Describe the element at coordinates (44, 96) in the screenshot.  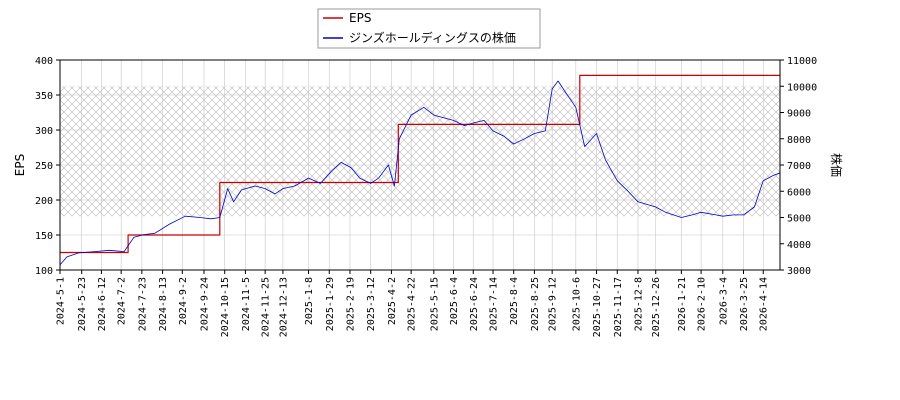
I see `left-tick-label: 350` at that location.